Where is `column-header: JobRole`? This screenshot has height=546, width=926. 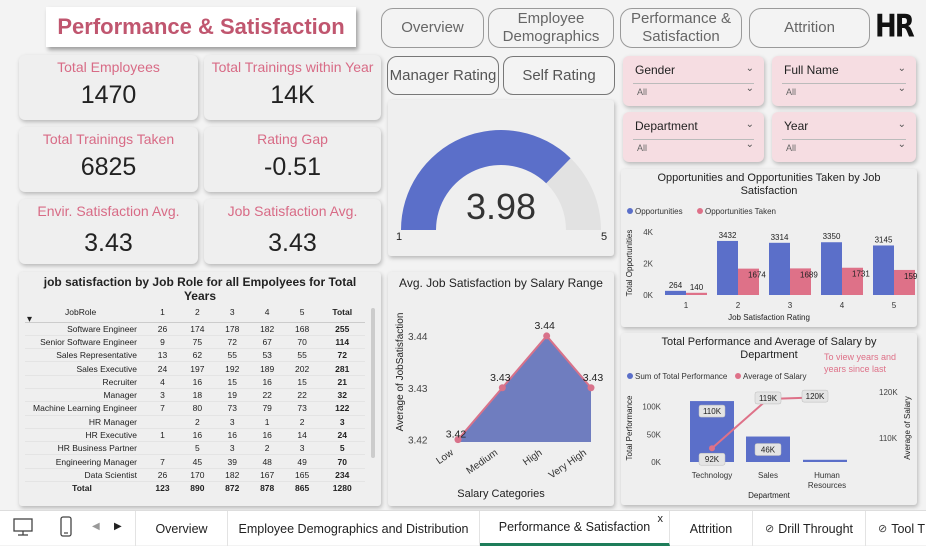 column-header: JobRole is located at coordinates (85, 312).